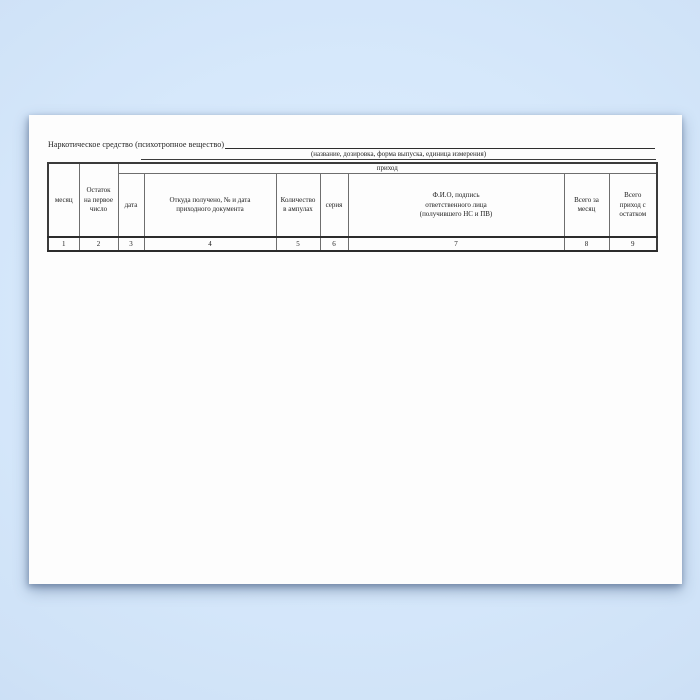  I want to click on group-header-row: месяц Остаток на первое число приход, so click(352, 200).